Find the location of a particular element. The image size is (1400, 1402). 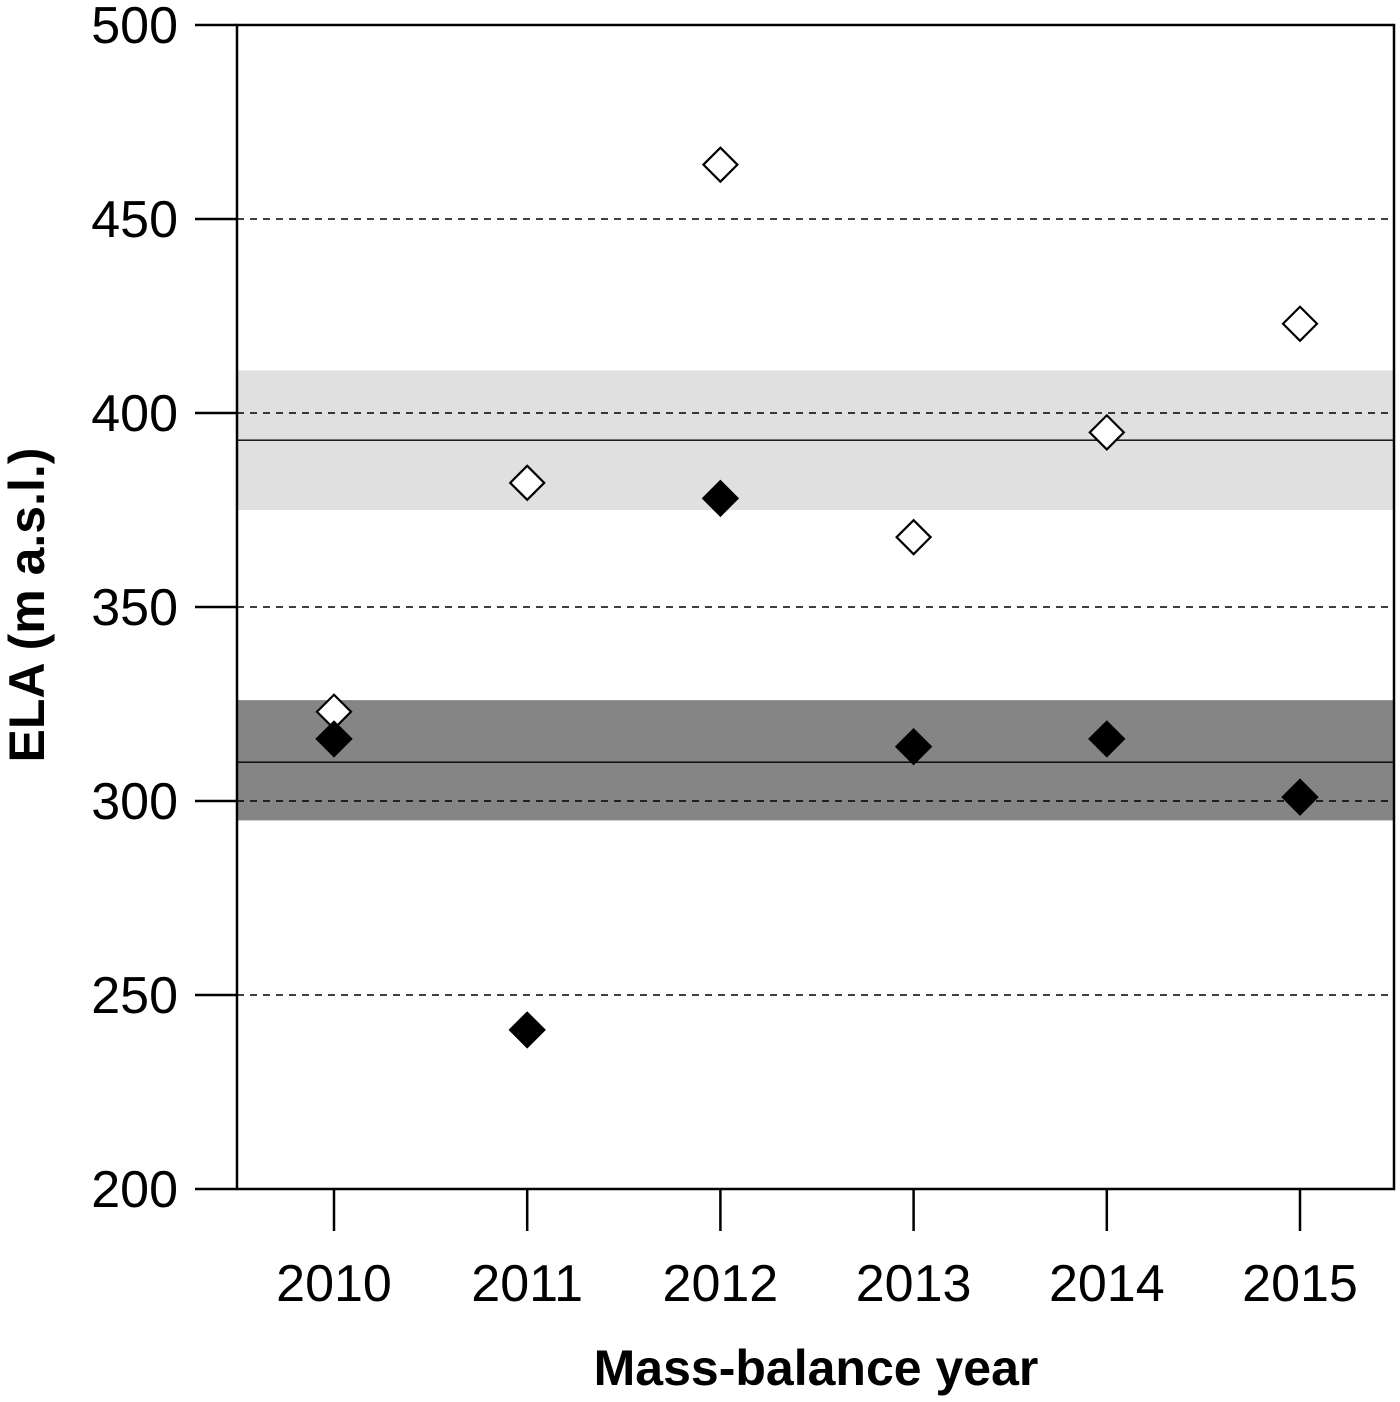

x-tick-label: 2011 is located at coordinates (527, 1284).